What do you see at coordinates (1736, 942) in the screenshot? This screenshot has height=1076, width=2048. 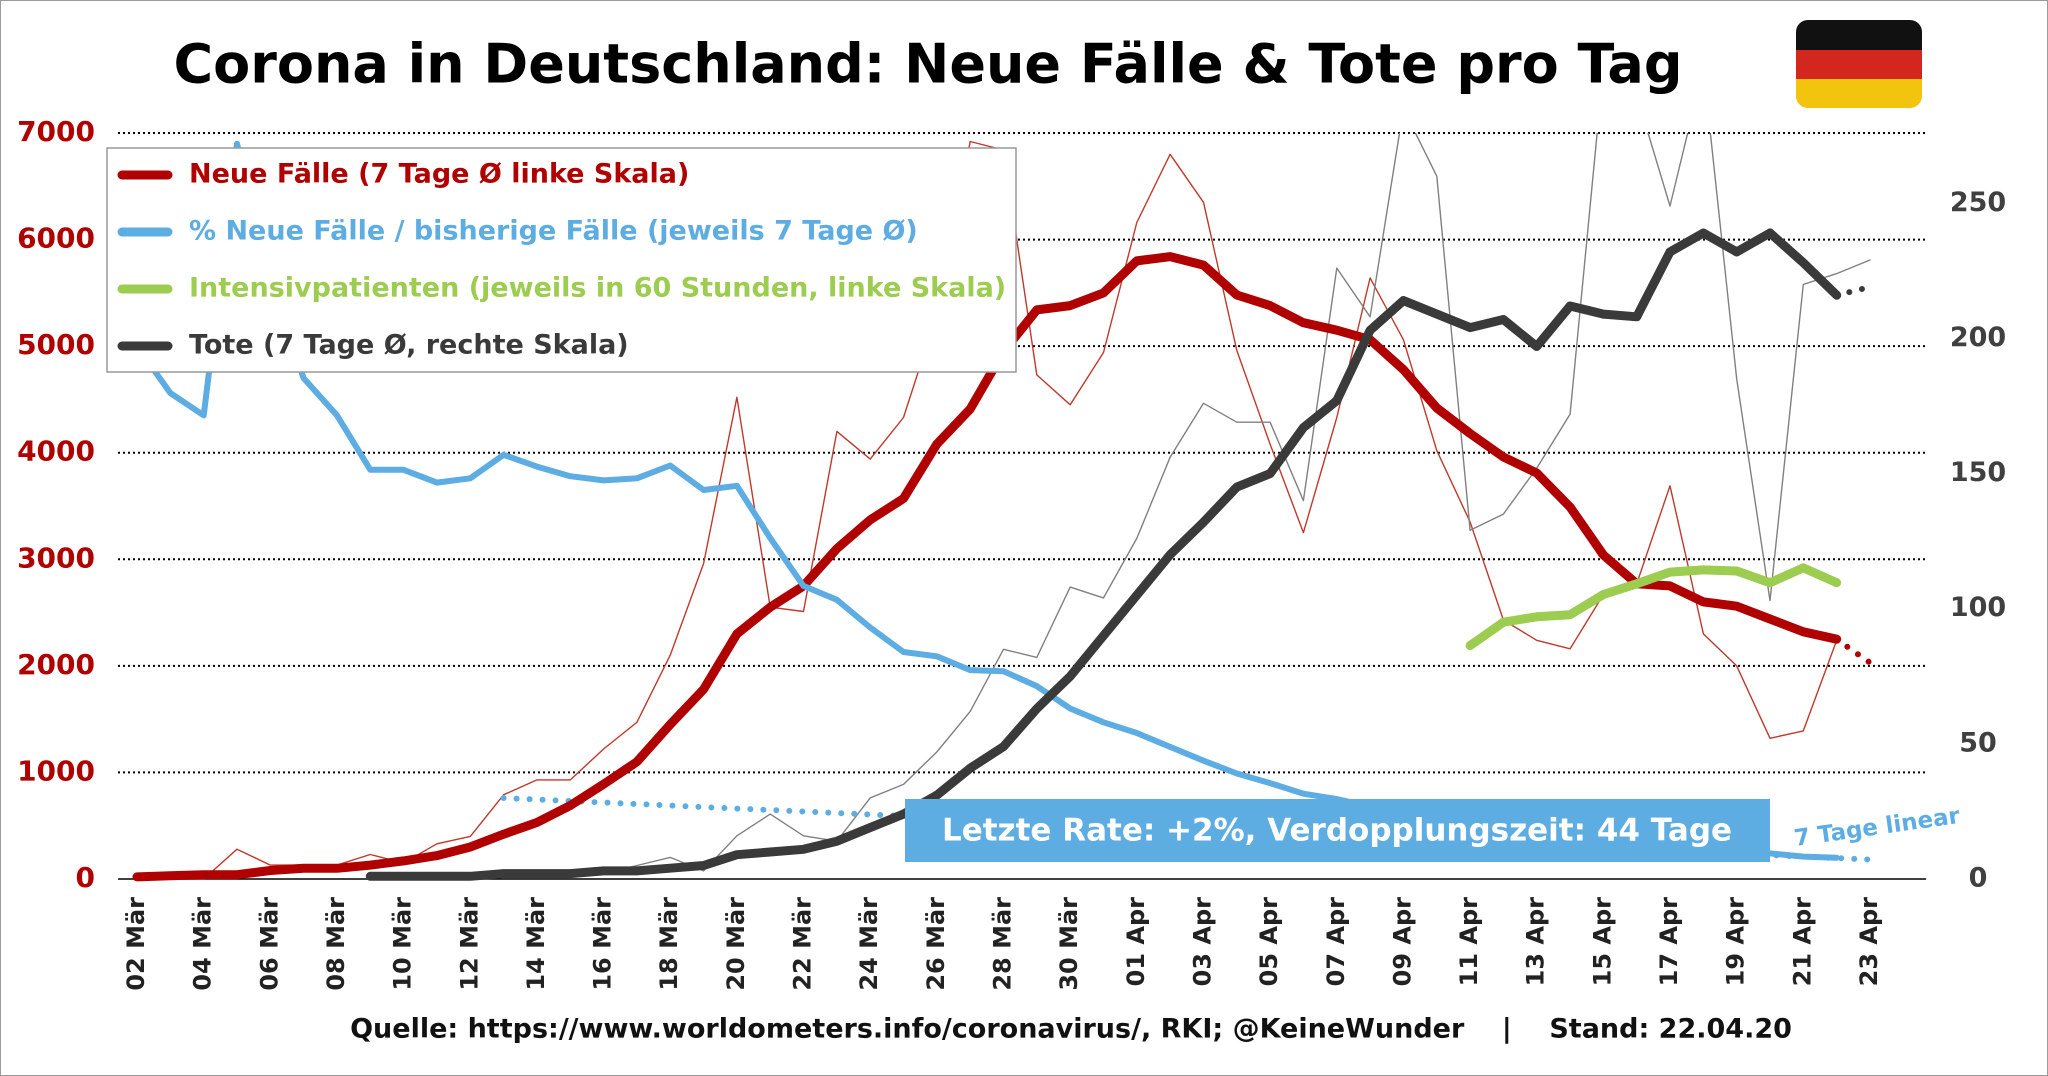 I see `x-tick-label: 19 Apr` at bounding box center [1736, 942].